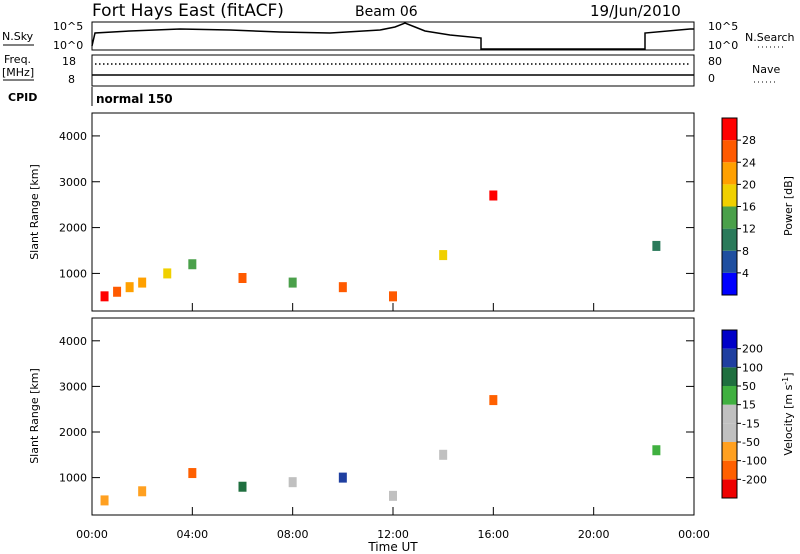 The height and width of the screenshot is (554, 800). What do you see at coordinates (18, 36) in the screenshot?
I see `nsky-label: N.Sky` at bounding box center [18, 36].